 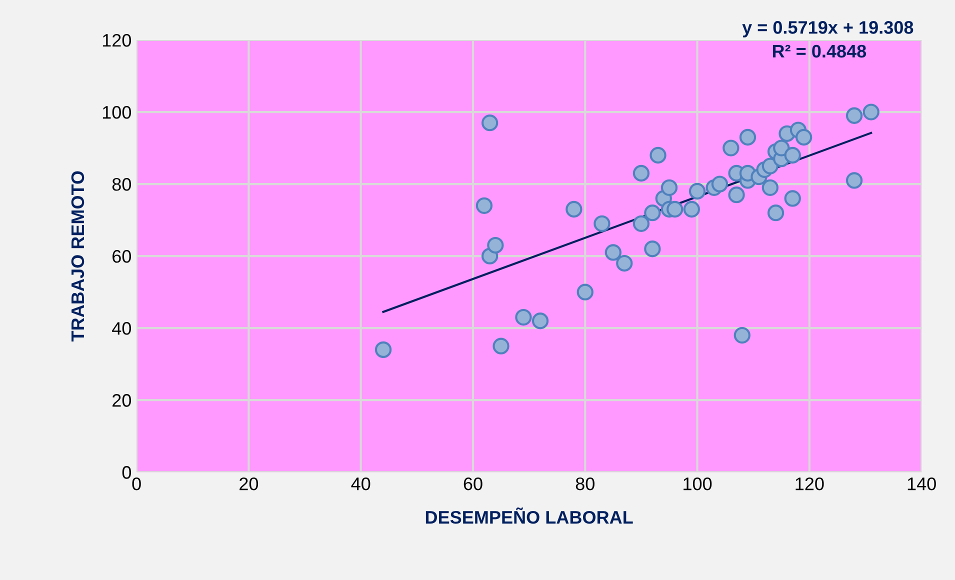 What do you see at coordinates (819, 51) in the screenshot?
I see `annotation: R² = 0.4848` at bounding box center [819, 51].